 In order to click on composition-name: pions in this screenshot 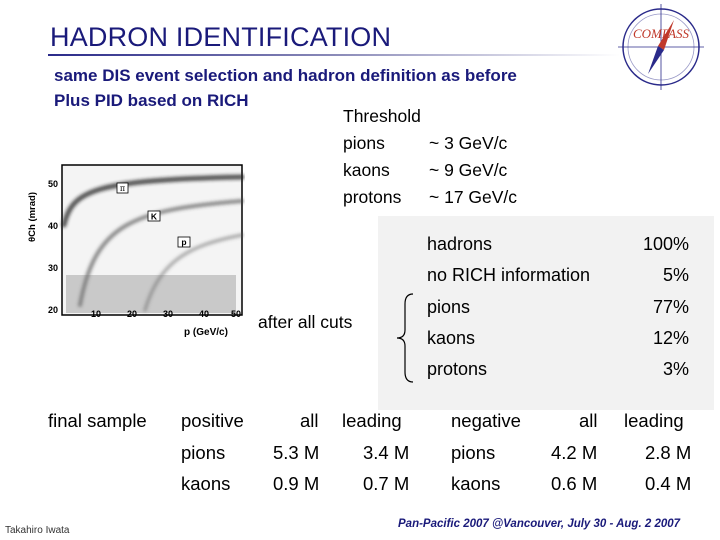, I will do `click(449, 307)`.